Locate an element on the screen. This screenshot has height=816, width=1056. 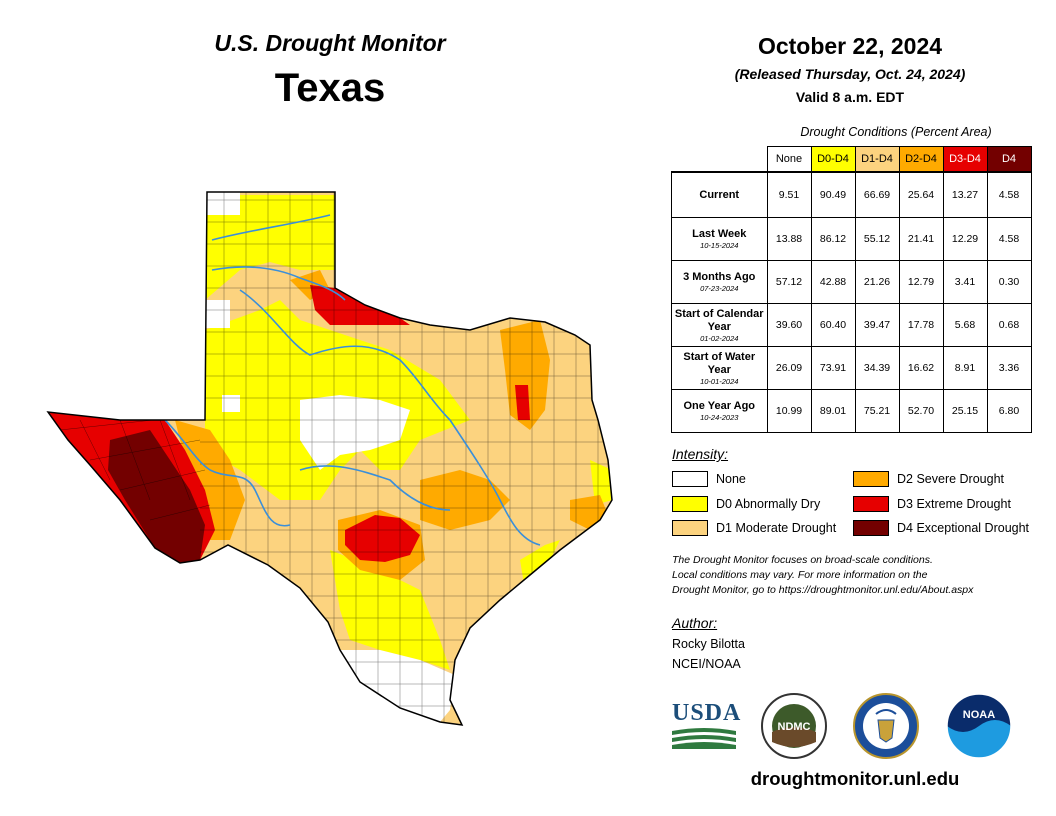
legend-label: D3 Extreme Drought is located at coordinates (954, 504).